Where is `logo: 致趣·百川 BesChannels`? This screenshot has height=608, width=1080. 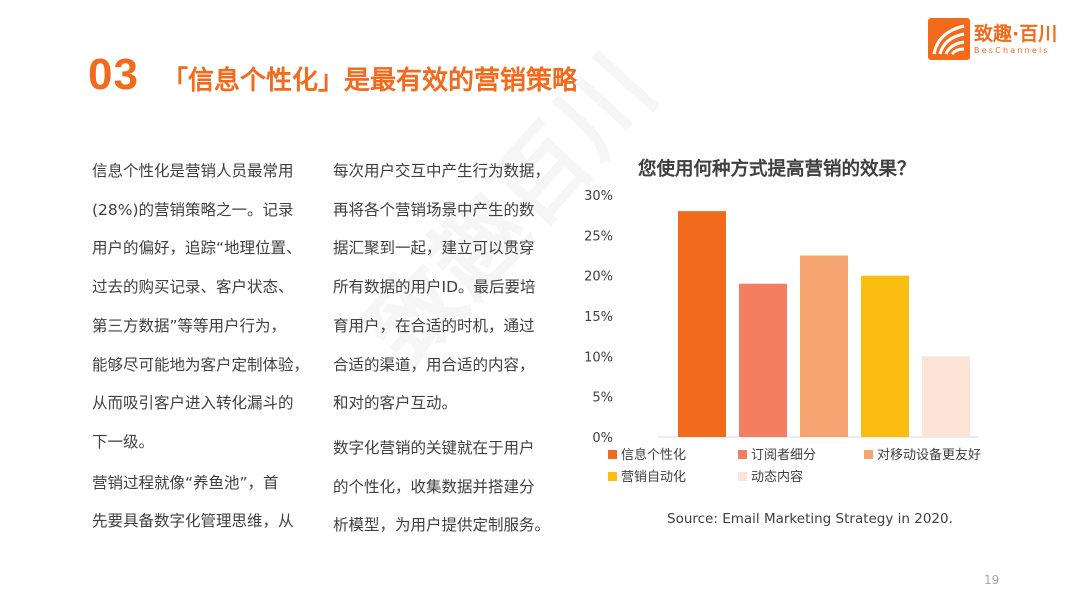
logo: 致趣·百川 BesChannels is located at coordinates (998, 40).